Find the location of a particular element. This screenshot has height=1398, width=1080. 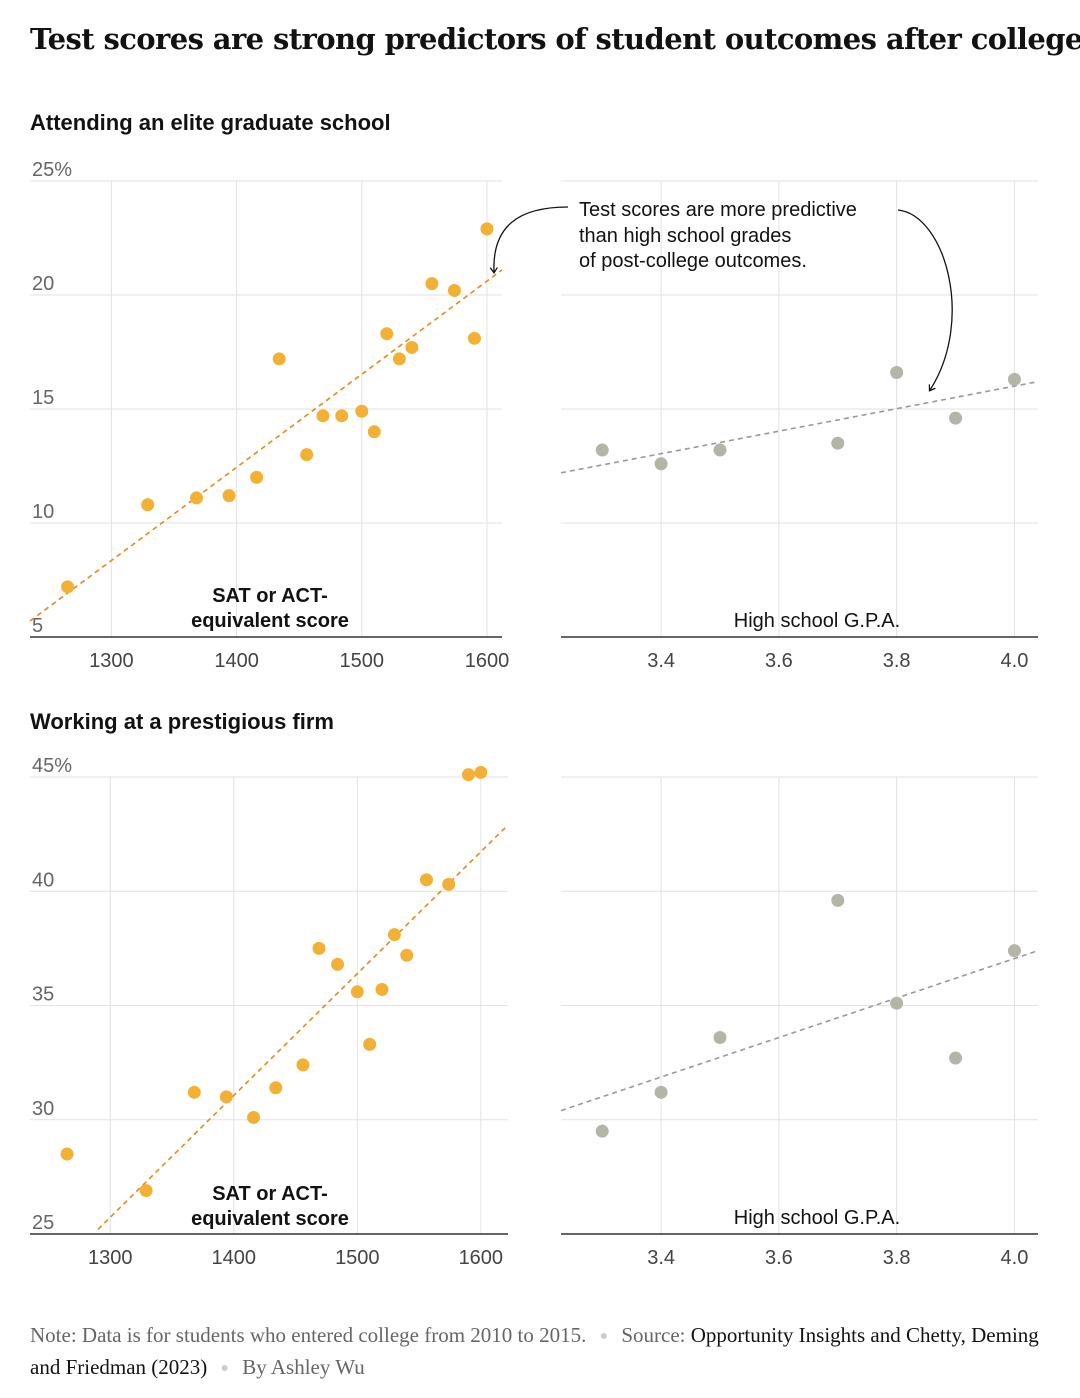

y-tick-label: 25% is located at coordinates (52, 170).